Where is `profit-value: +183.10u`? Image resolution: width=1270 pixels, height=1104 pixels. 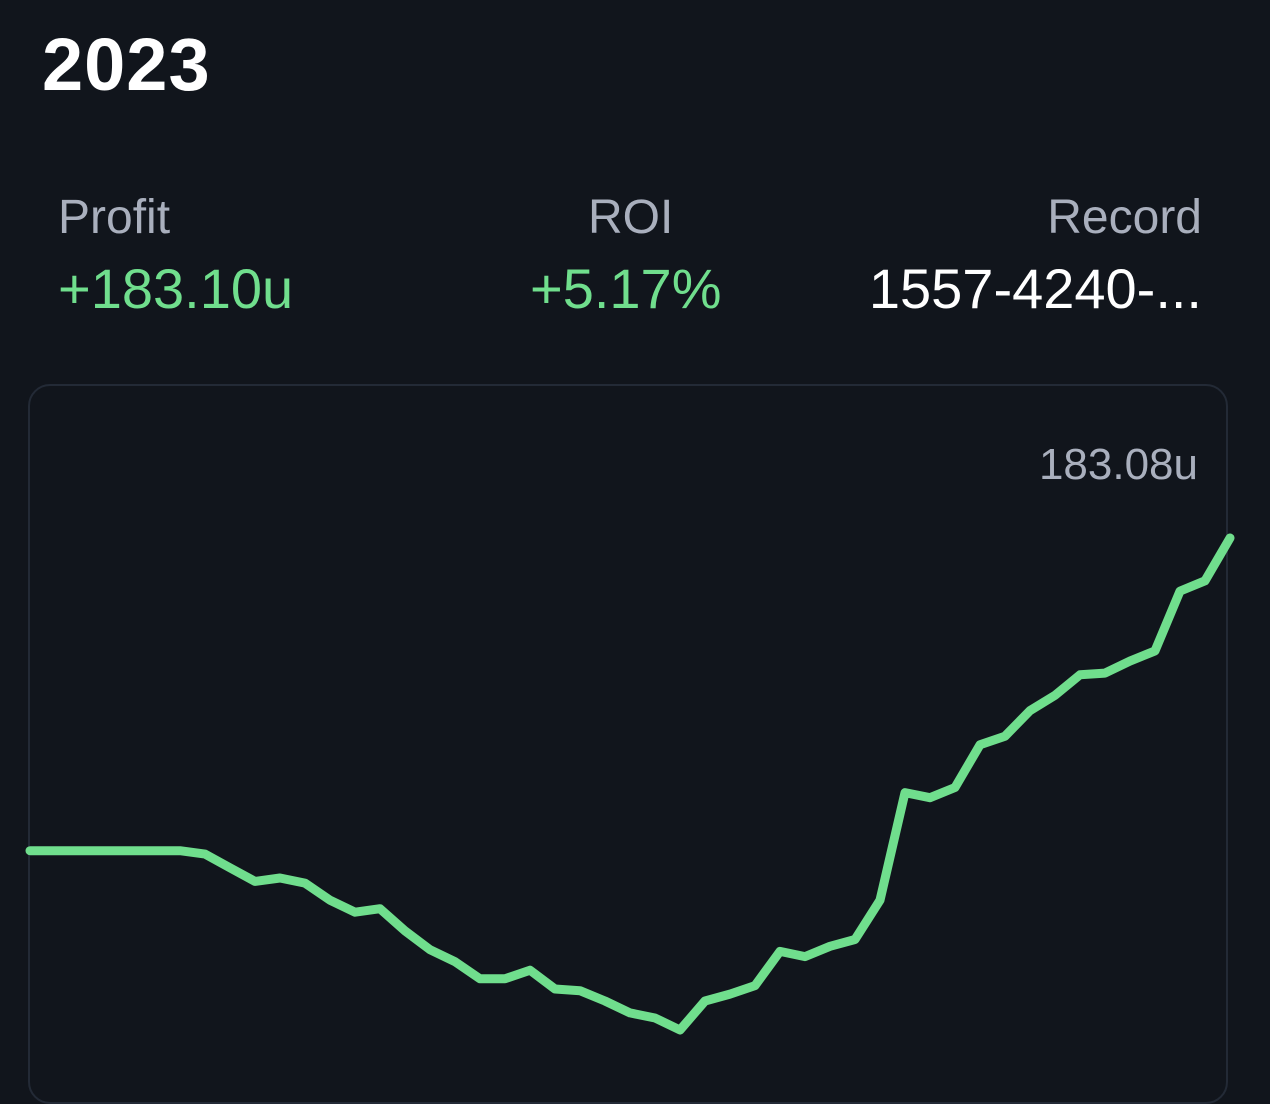
profit-value: +183.10u is located at coordinates (176, 288).